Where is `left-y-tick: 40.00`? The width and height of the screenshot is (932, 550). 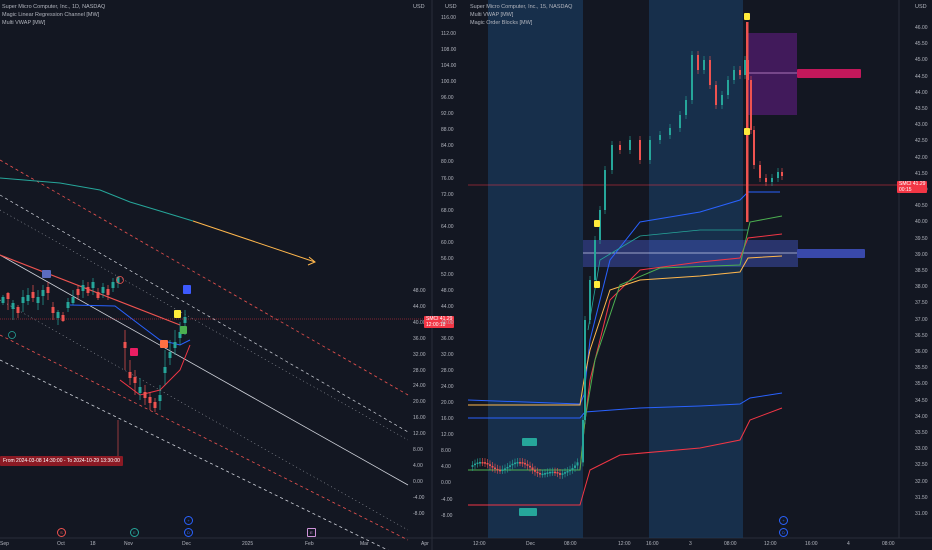
left-y-tick: 40.00 is located at coordinates (419, 322).